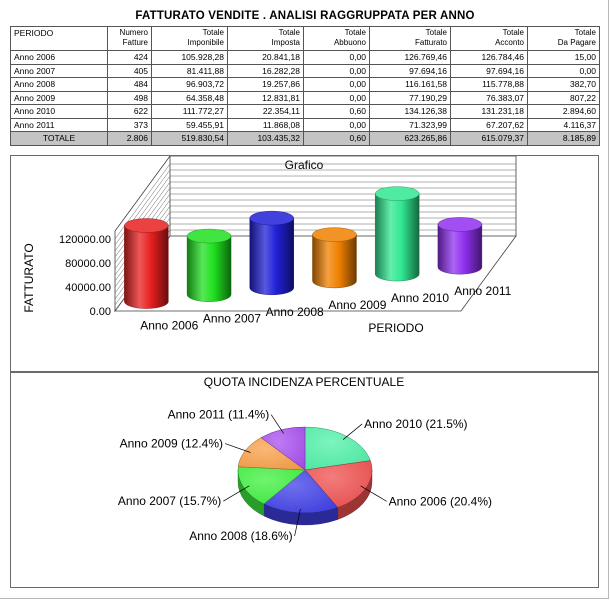 This screenshot has width=610, height=600. I want to click on pie-slice-label: Anno 2010 (21.5%), so click(415, 424).